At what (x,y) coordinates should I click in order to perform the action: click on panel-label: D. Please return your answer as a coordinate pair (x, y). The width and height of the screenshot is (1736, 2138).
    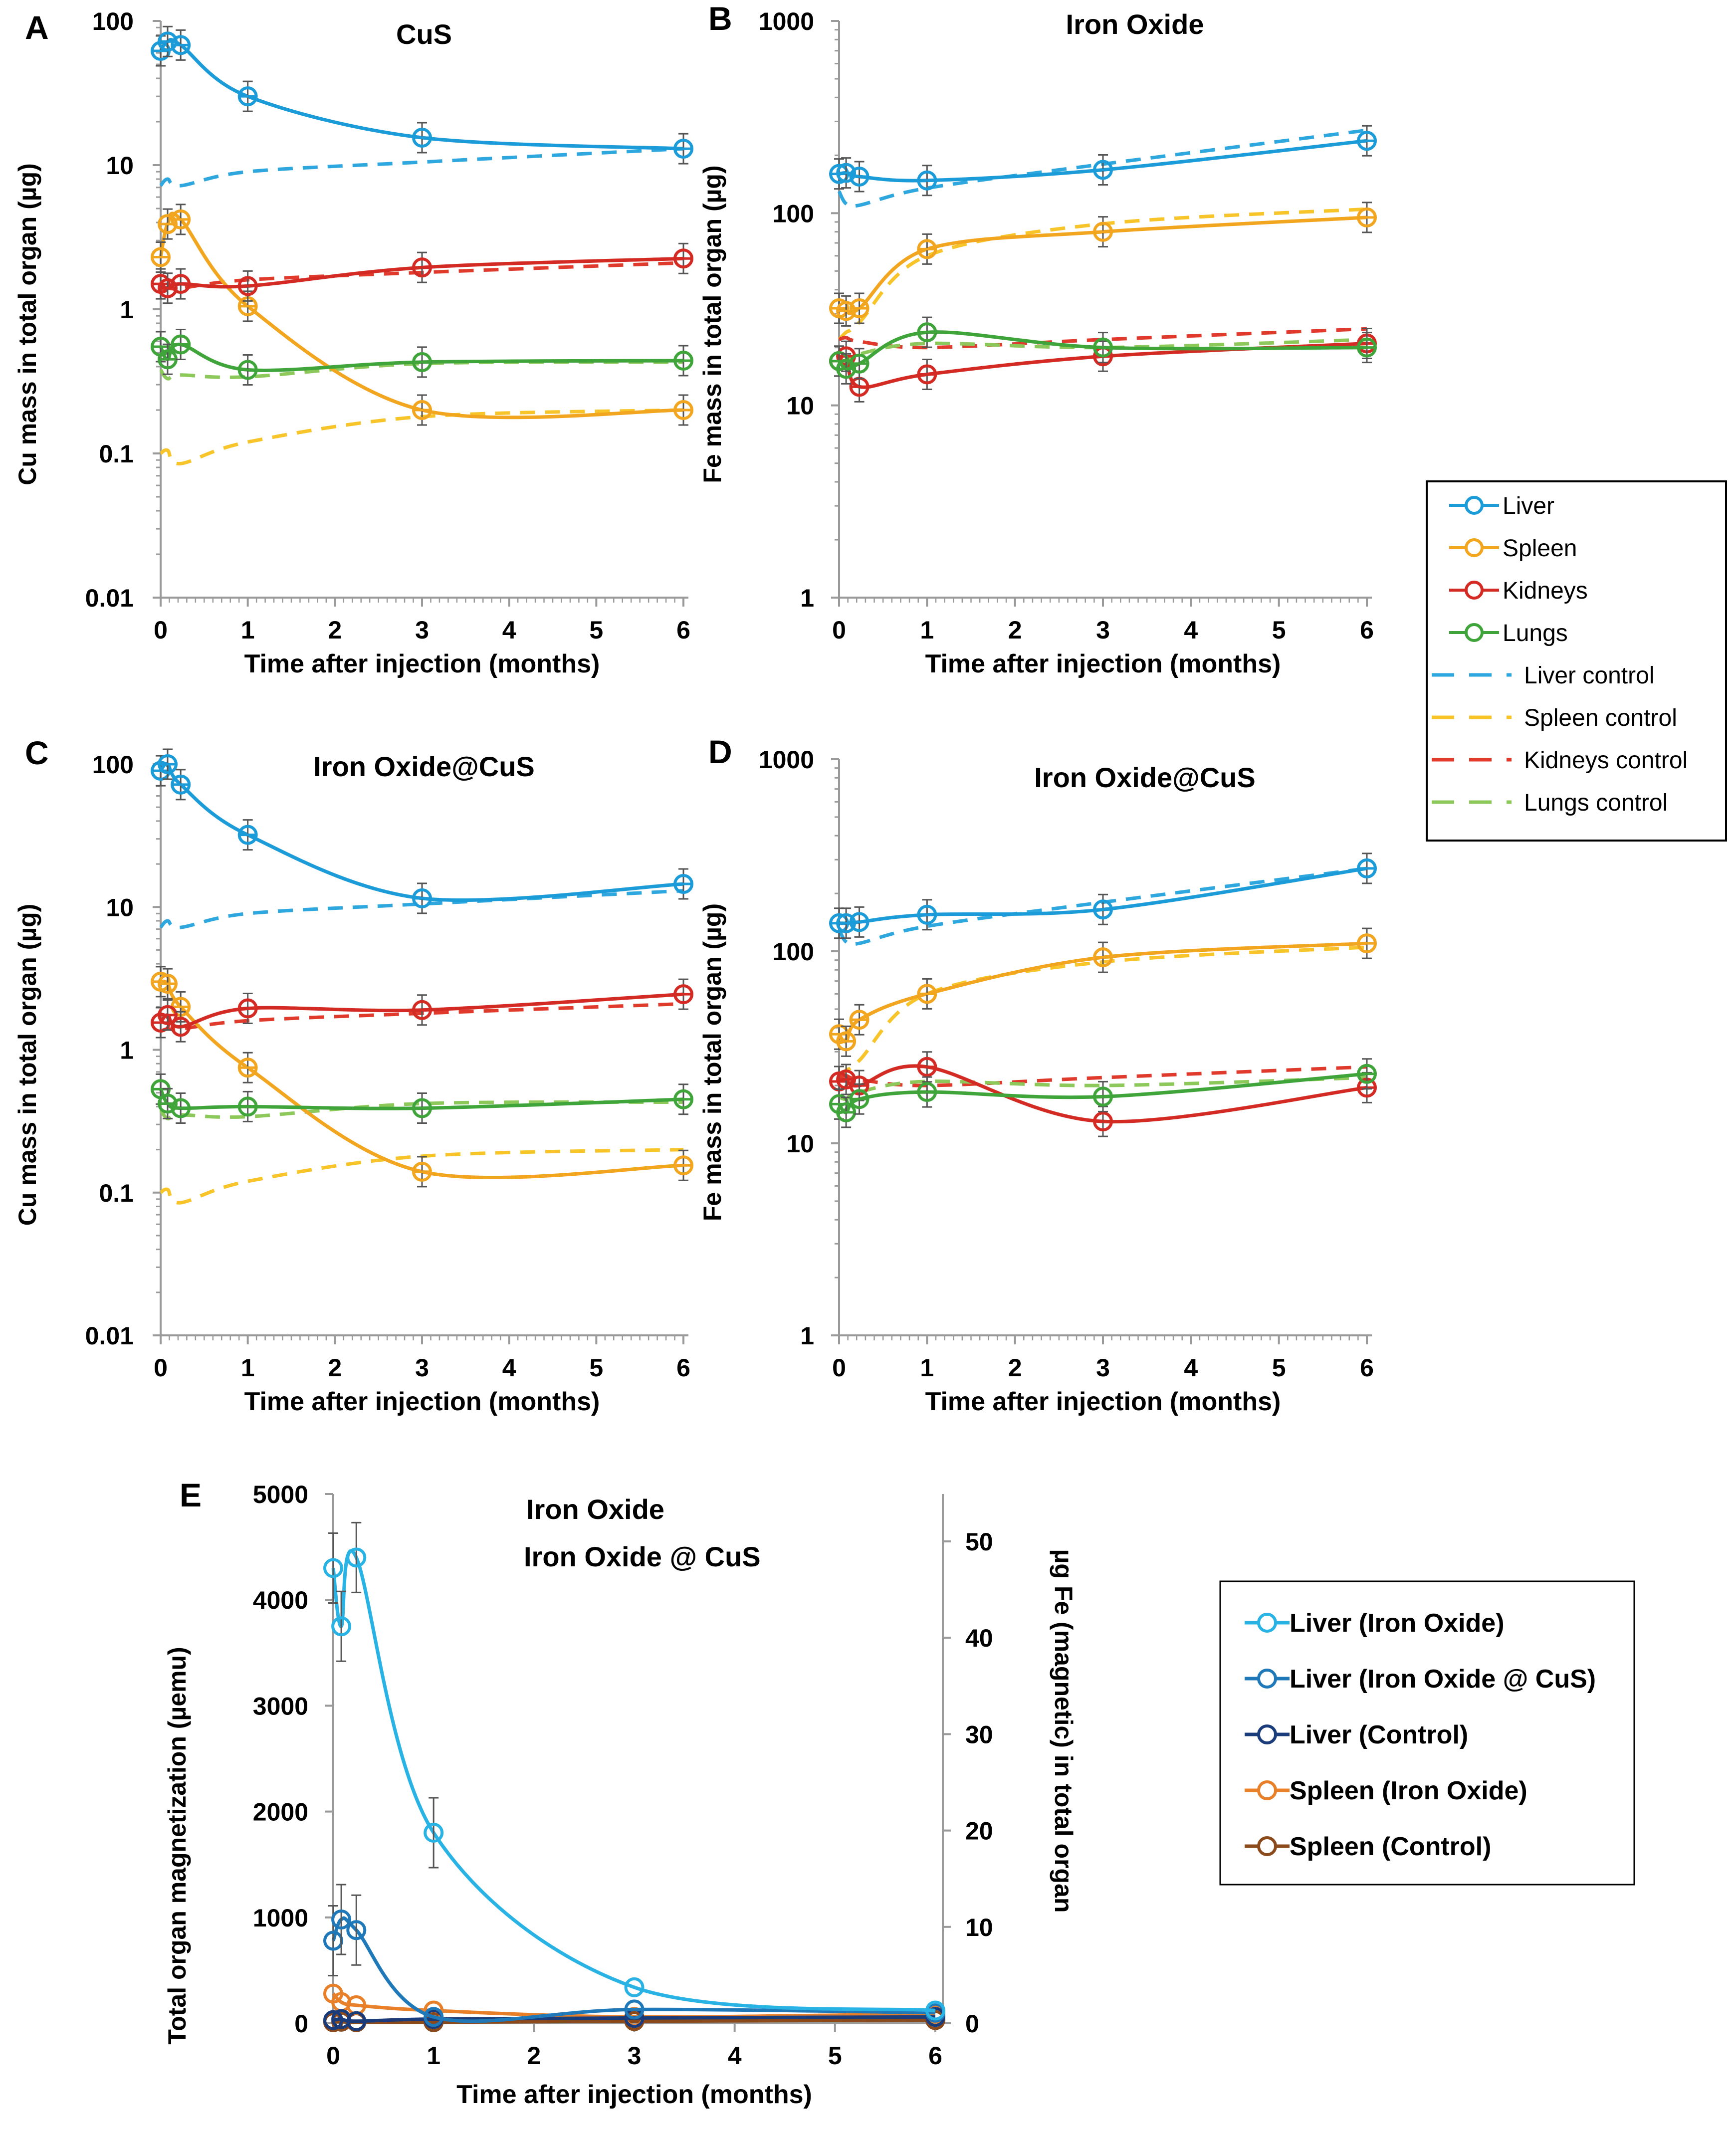
    Looking at the image, I should click on (720, 752).